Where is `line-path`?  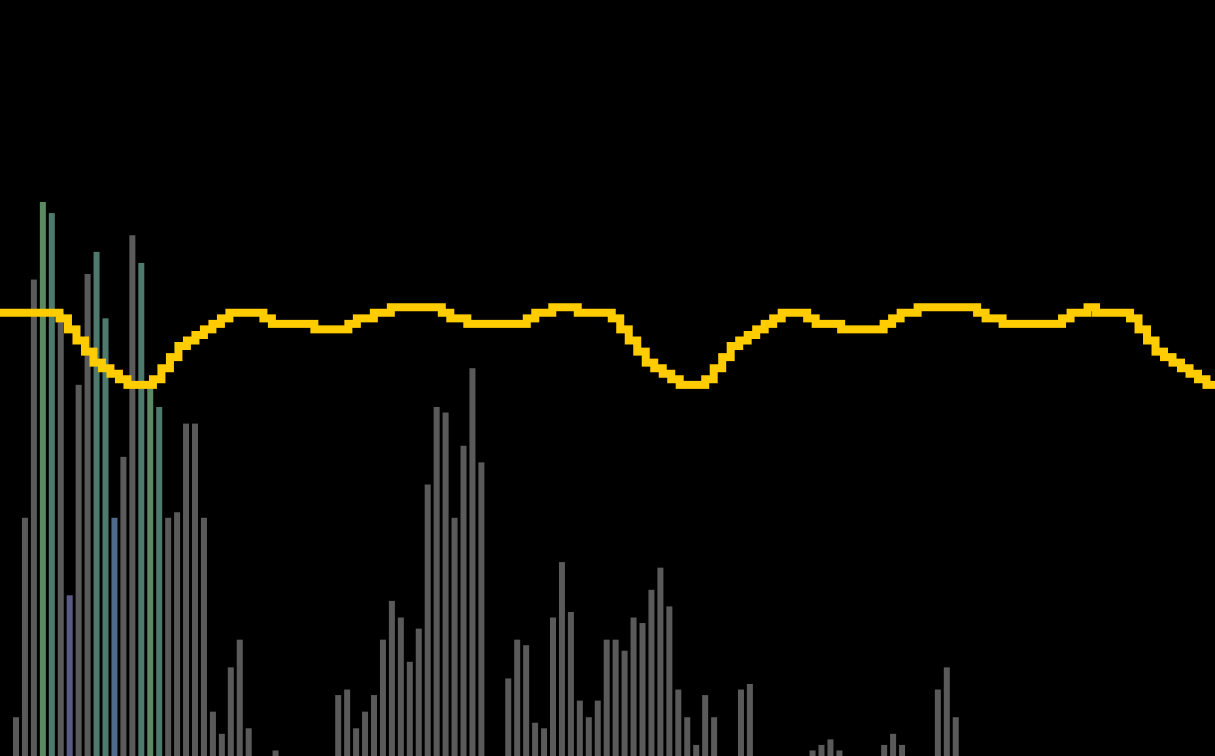
line-path is located at coordinates (607, 346).